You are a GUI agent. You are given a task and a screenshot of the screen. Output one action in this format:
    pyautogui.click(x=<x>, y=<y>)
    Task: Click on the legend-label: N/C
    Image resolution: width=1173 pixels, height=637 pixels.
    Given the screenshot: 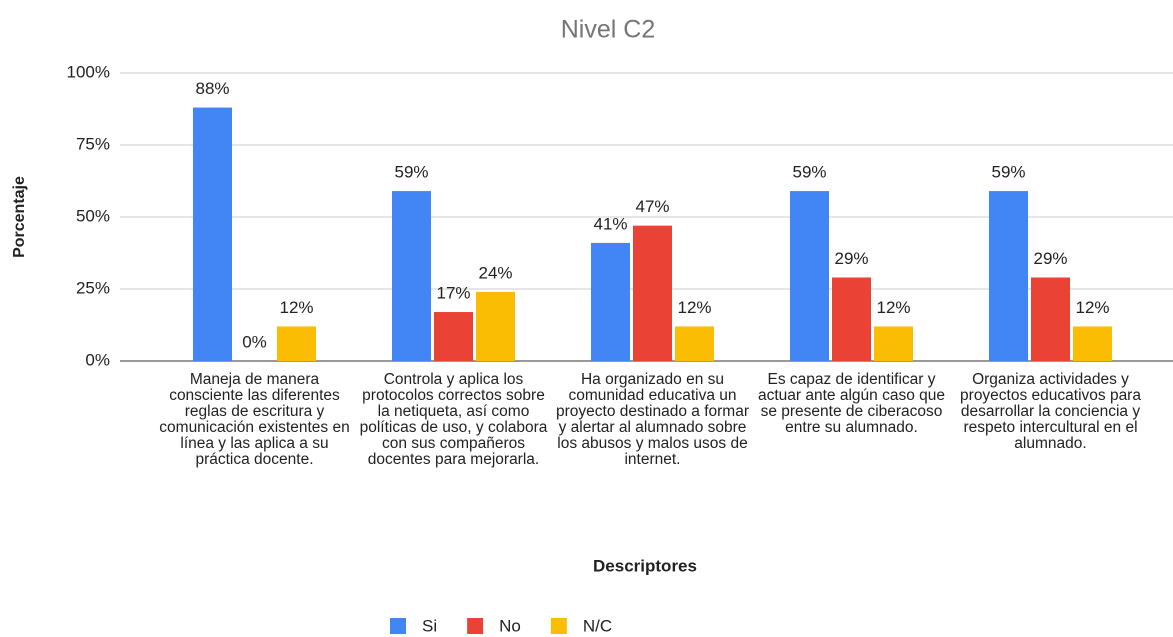 What is the action you would take?
    pyautogui.click(x=597, y=625)
    